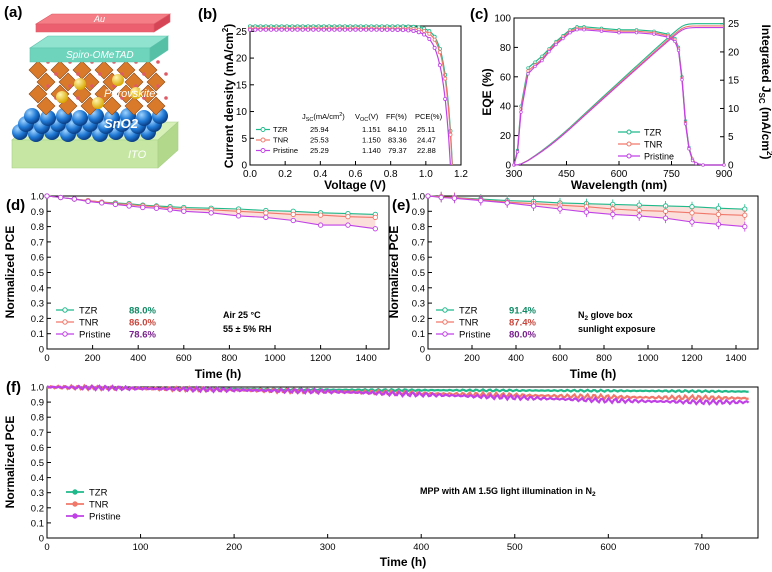  What do you see at coordinates (401, 205) in the screenshot?
I see `panel-label-e: (e)` at bounding box center [401, 205].